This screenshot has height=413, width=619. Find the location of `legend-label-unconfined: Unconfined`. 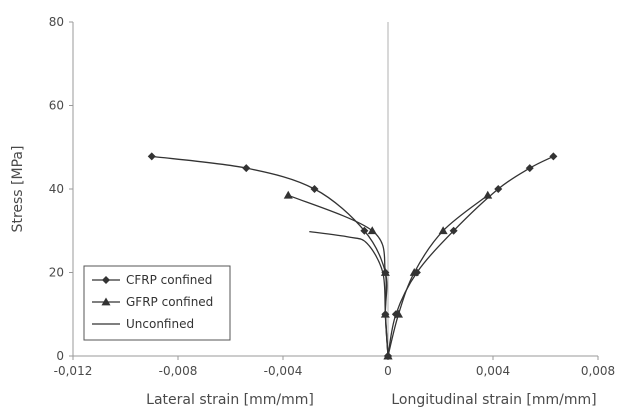

legend-label-unconfined: Unconfined is located at coordinates (160, 324).